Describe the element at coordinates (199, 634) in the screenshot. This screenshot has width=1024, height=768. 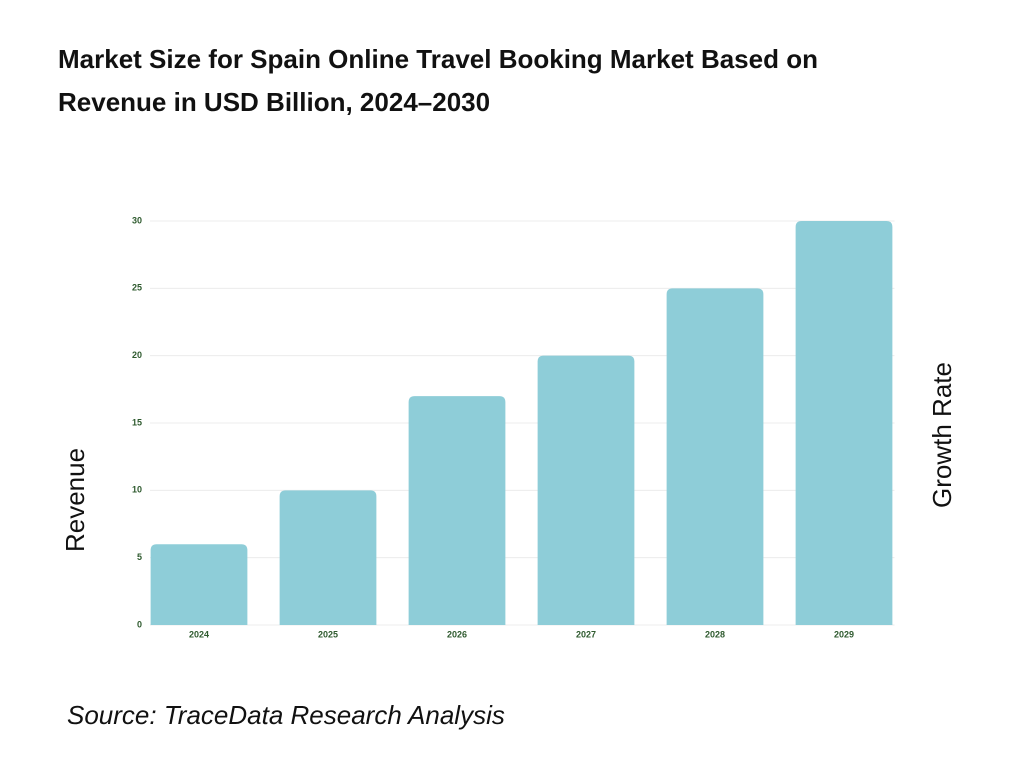
I see `x-tick-label: 2024` at that location.